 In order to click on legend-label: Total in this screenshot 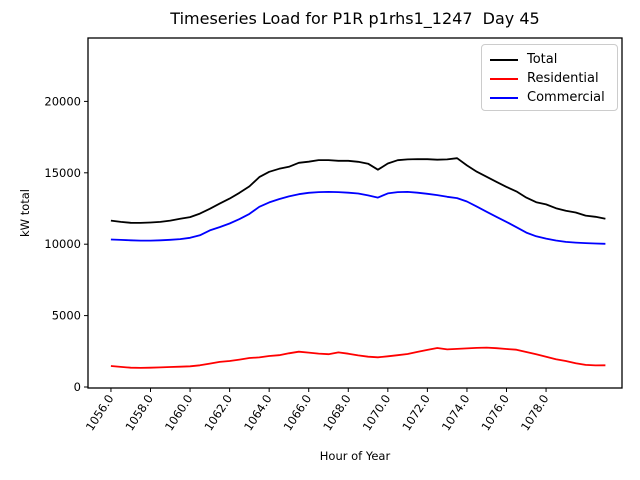, I will do `click(542, 59)`.